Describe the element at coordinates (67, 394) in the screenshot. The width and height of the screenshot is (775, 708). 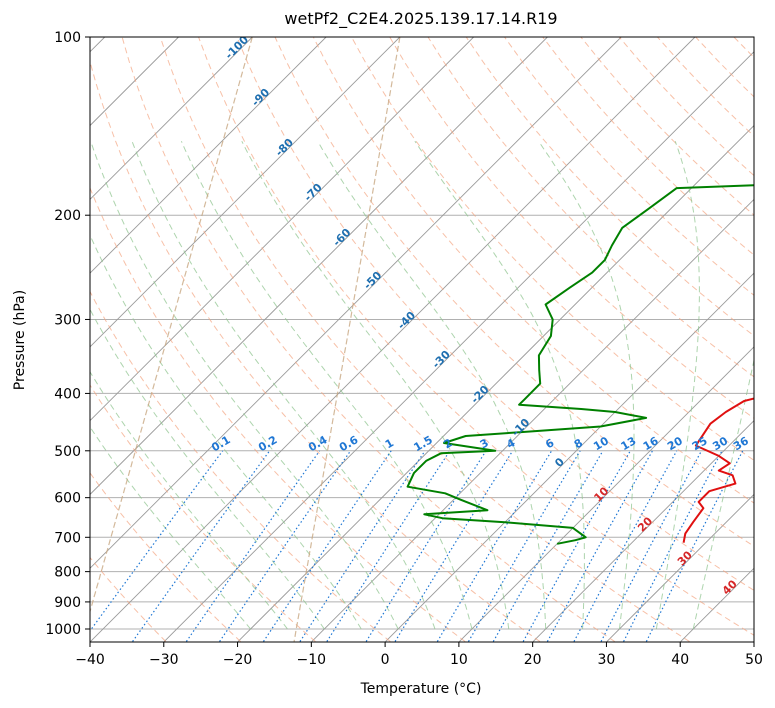
I see `y-tick-label: 400` at that location.